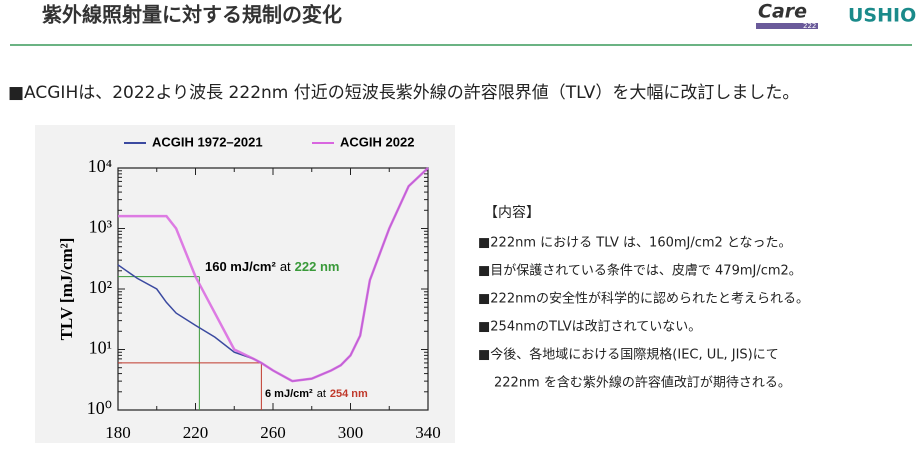 The image size is (920, 452). Describe the element at coordinates (240, 266) in the screenshot. I see `annotation-label: 160 mJ/cm²` at that location.